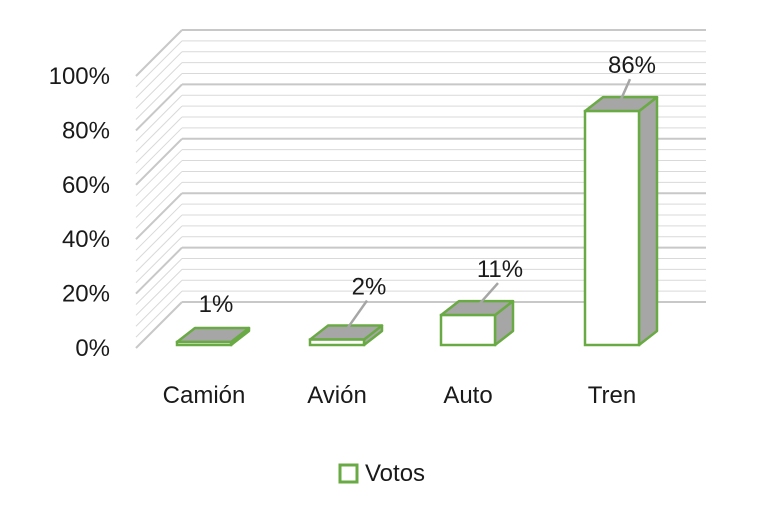  What do you see at coordinates (86, 185) in the screenshot?
I see `y-tick-label: 60%` at bounding box center [86, 185].